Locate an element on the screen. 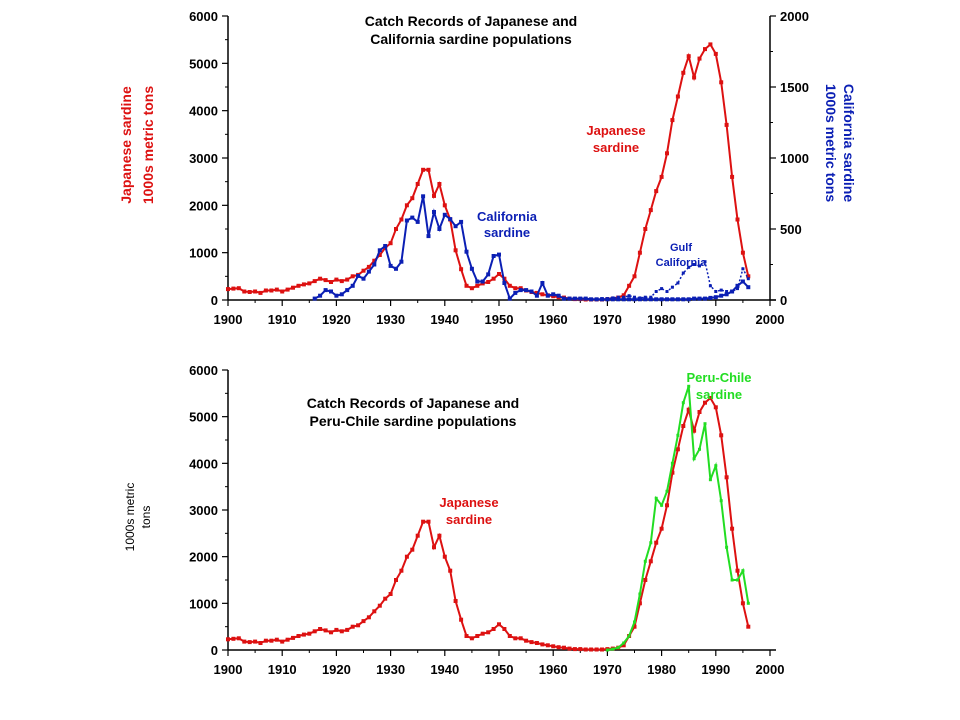 Image resolution: width=960 pixels, height=720 pixels. chart1-left-y-tick-label: 6000 is located at coordinates (203, 16).